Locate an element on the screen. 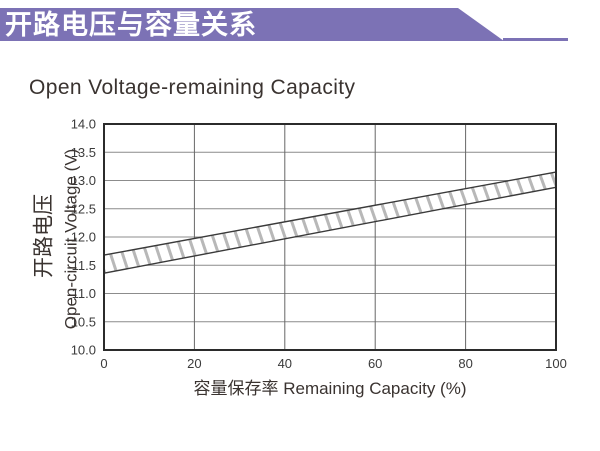 The height and width of the screenshot is (451, 600). x-tick-label: 80 is located at coordinates (465, 363).